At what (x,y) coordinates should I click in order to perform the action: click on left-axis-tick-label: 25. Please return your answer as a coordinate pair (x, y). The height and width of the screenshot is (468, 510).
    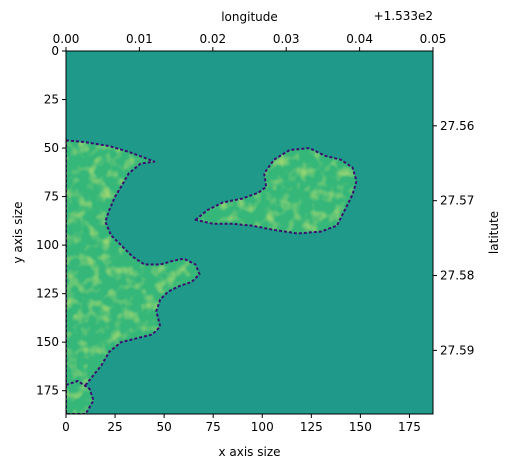
    Looking at the image, I should click on (51, 100).